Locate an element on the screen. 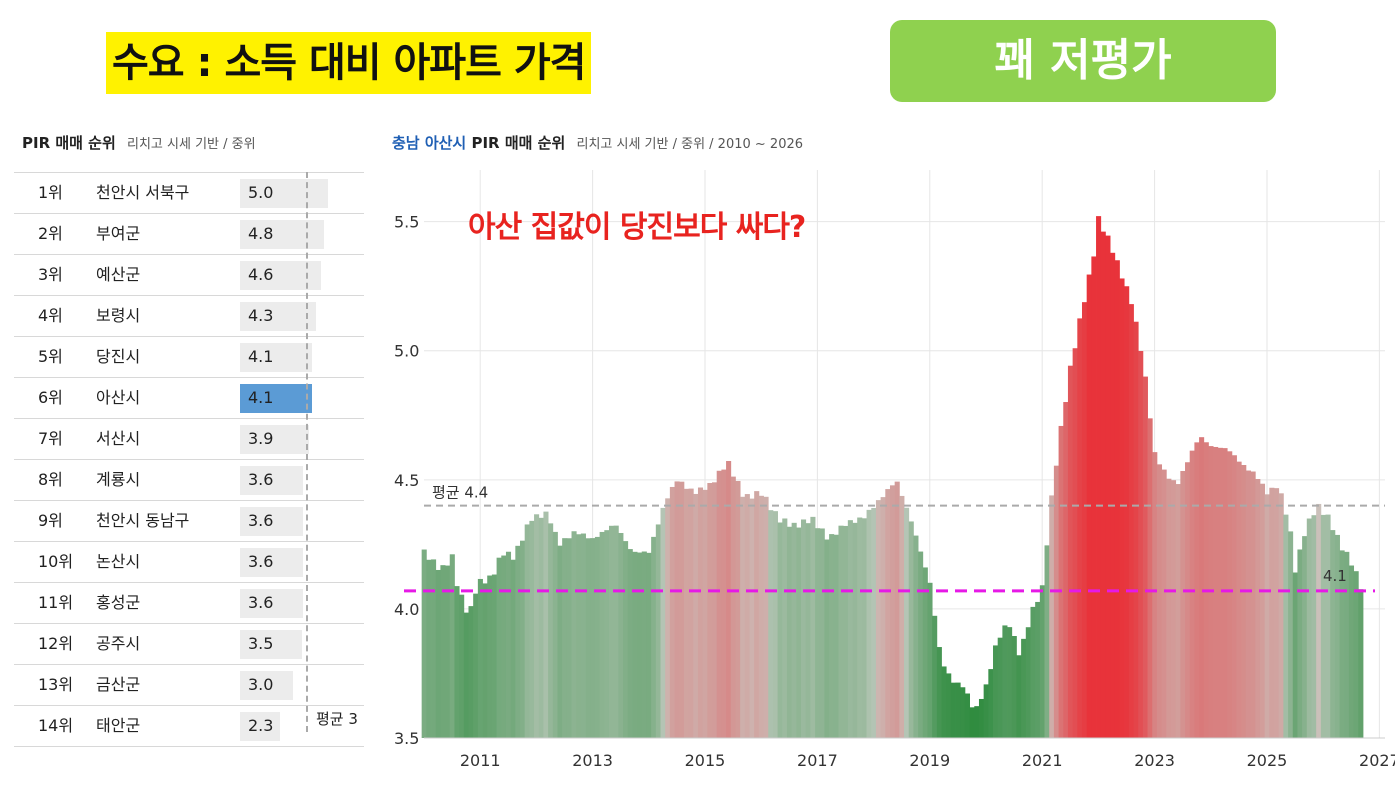  rank-number: 10위 is located at coordinates (56, 561).